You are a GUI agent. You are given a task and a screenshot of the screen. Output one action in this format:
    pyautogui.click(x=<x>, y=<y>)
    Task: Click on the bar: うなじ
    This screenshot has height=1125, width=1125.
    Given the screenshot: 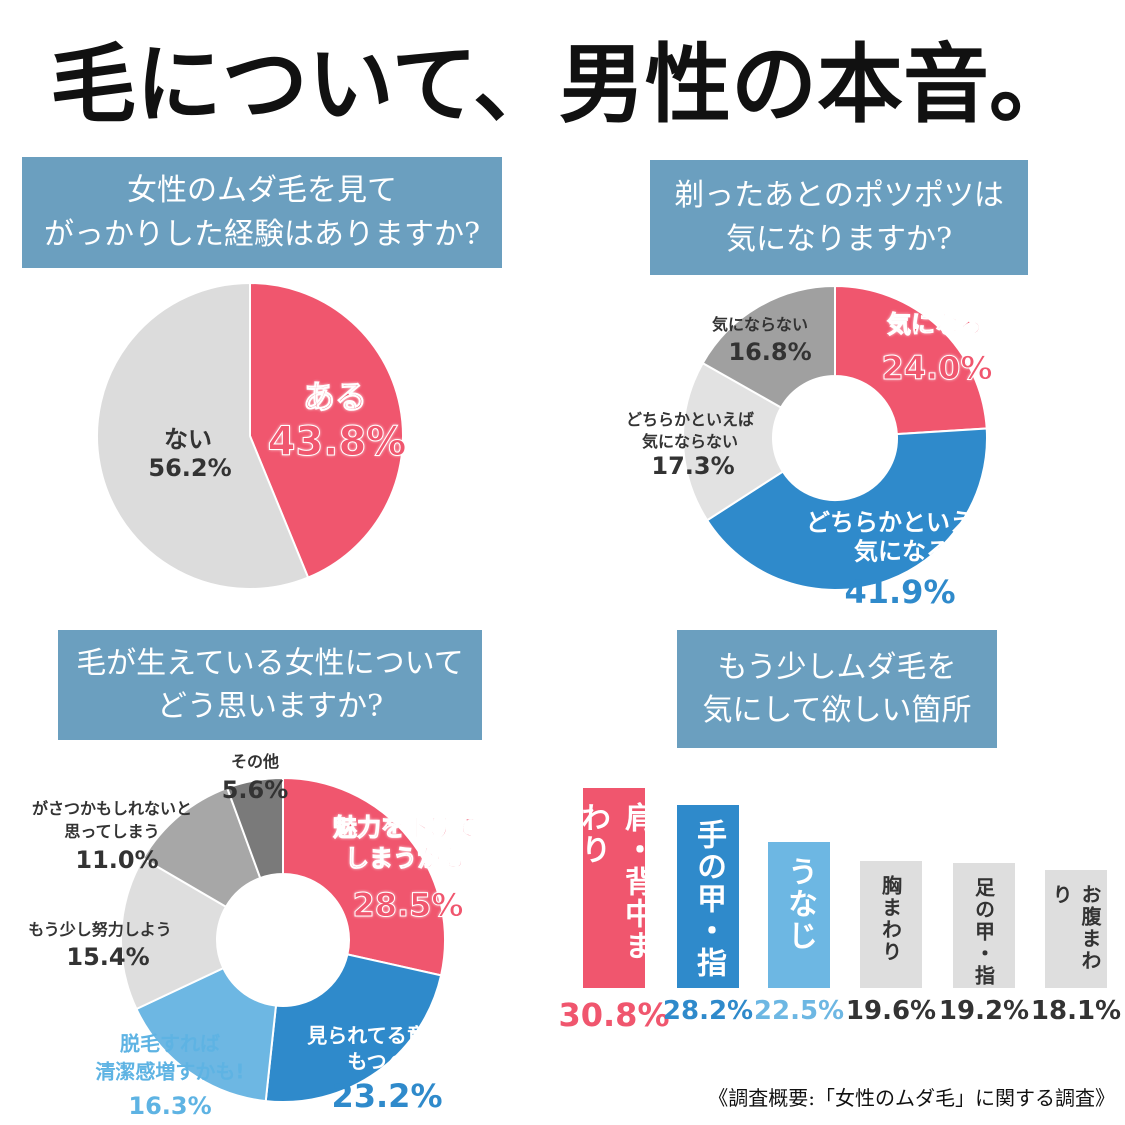 What is the action you would take?
    pyautogui.click(x=799, y=914)
    